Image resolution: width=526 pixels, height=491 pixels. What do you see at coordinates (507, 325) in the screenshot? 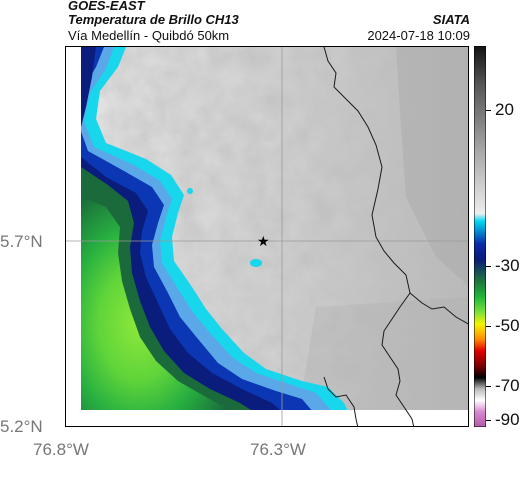
I see `colorbar-label-m50: -50` at bounding box center [507, 325].